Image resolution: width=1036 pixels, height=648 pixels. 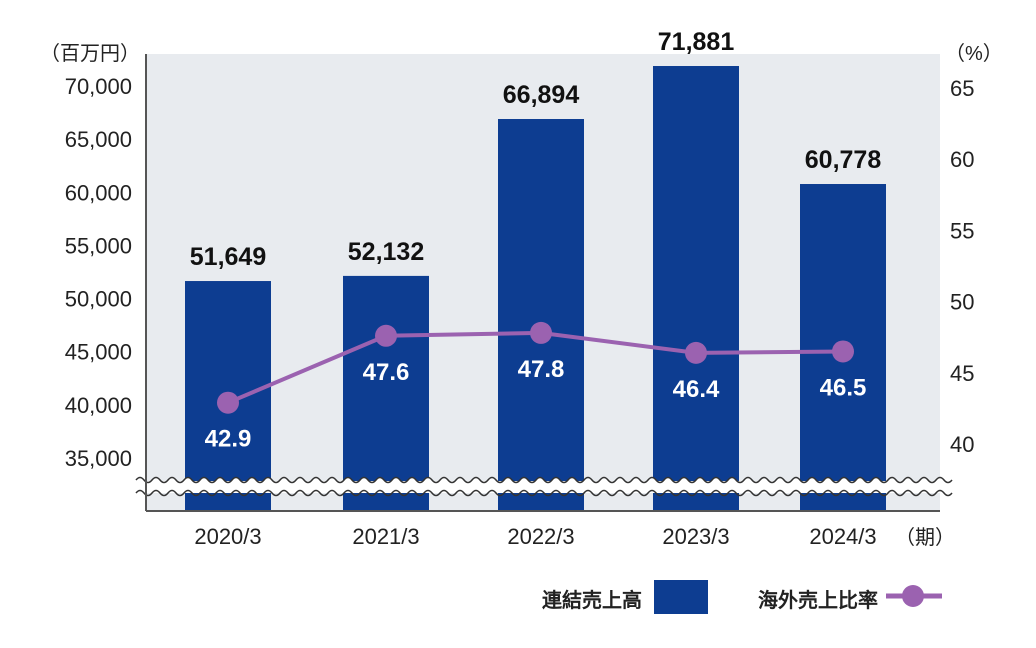 I want to click on legend-label-bar: 連結売上高, so click(x=592, y=600).